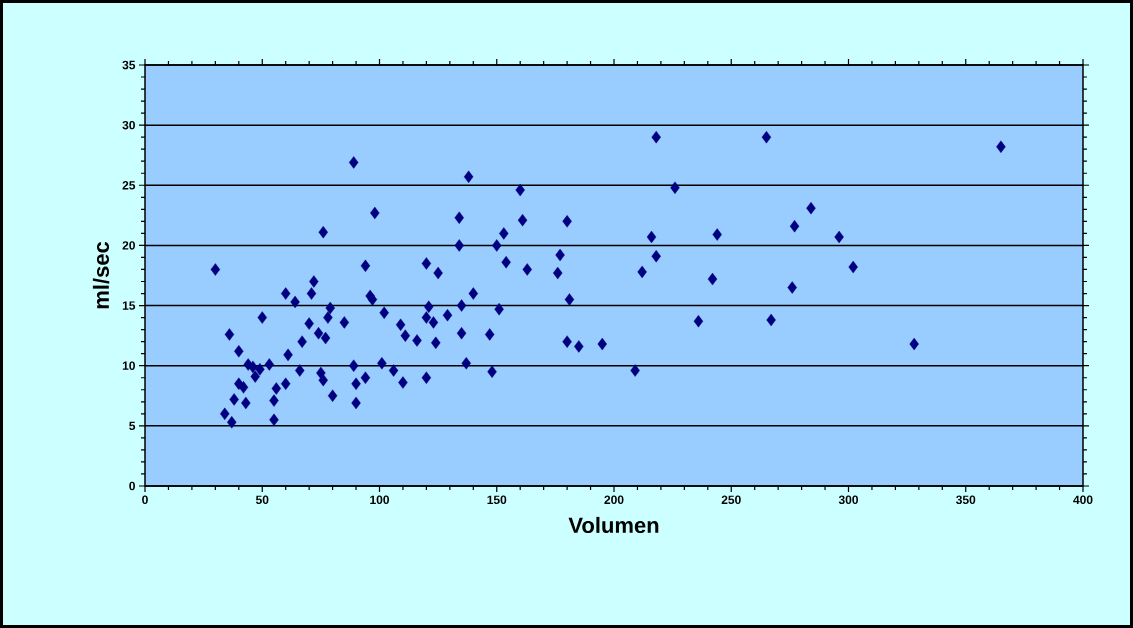 The width and height of the screenshot is (1133, 628). What do you see at coordinates (614, 500) in the screenshot?
I see `x-tick-label: 200` at bounding box center [614, 500].